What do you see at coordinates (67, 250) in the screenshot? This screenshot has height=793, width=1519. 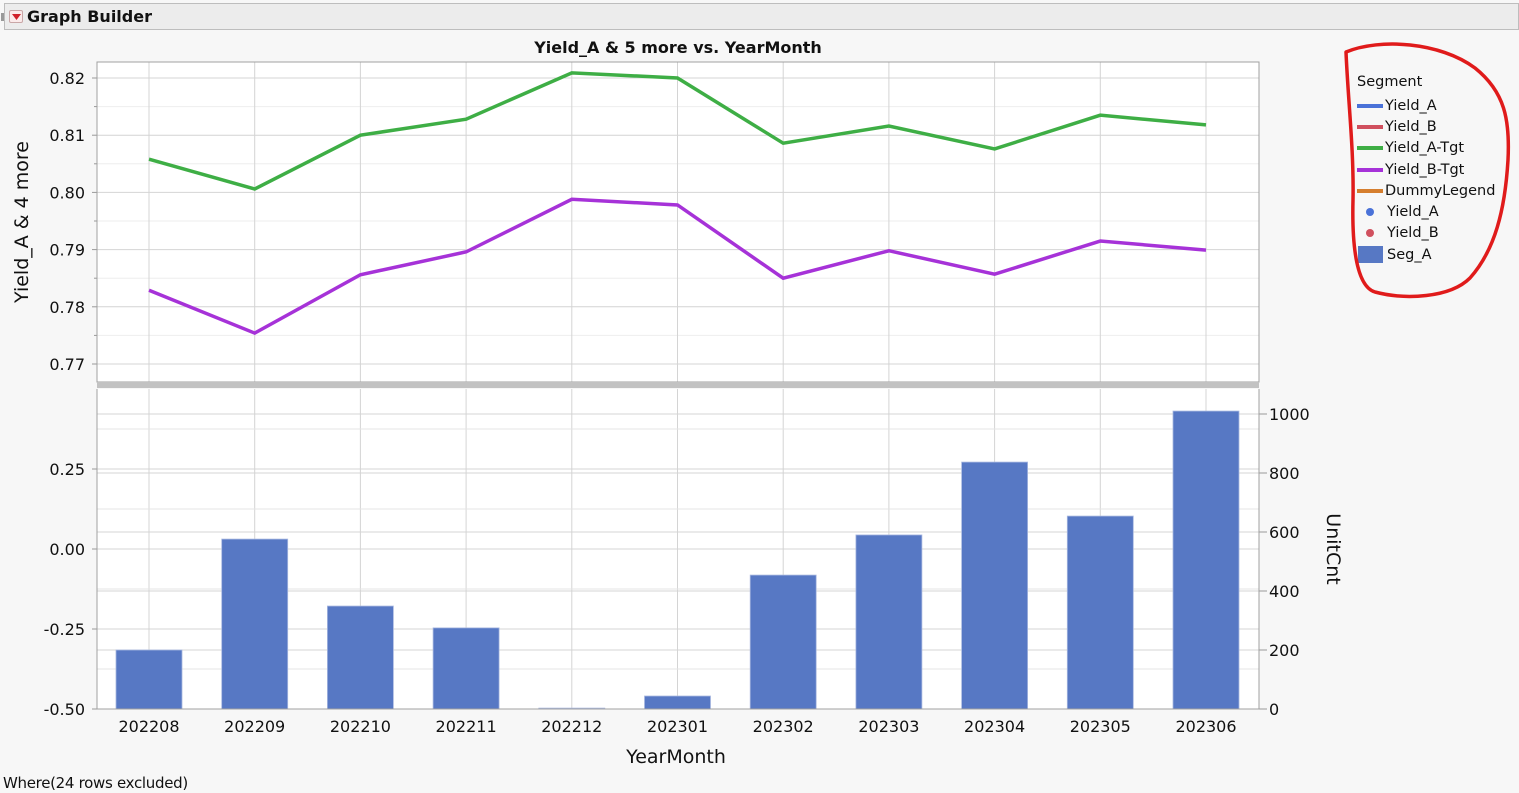 I see `top-y-tick-label: 0.79` at bounding box center [67, 250].